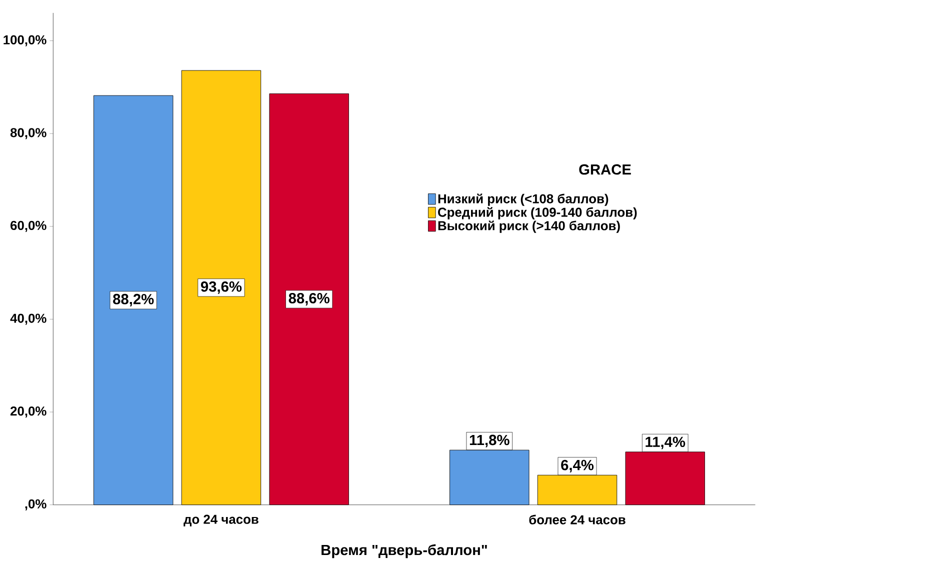 The width and height of the screenshot is (944, 577). Describe the element at coordinates (605, 169) in the screenshot. I see `legend-title: GRACE` at that location.